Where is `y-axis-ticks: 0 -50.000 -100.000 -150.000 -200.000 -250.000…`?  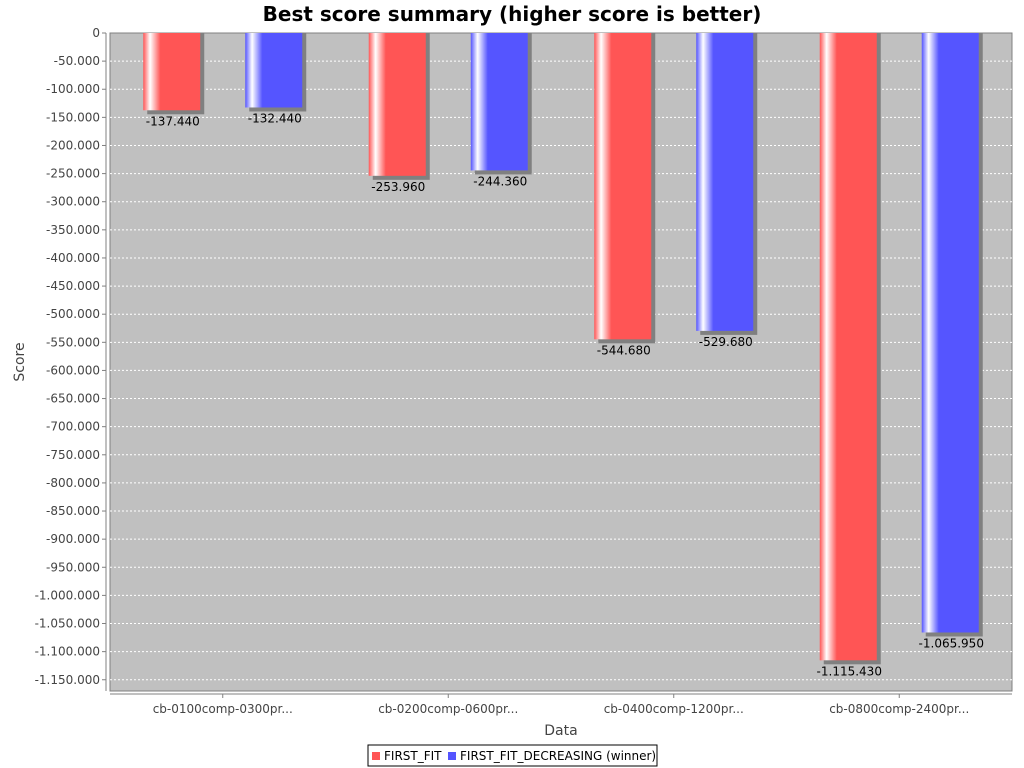 y-axis-ticks: 0 -50.000 -100.000 -150.000 -200.000 -250.000… is located at coordinates (70, 356).